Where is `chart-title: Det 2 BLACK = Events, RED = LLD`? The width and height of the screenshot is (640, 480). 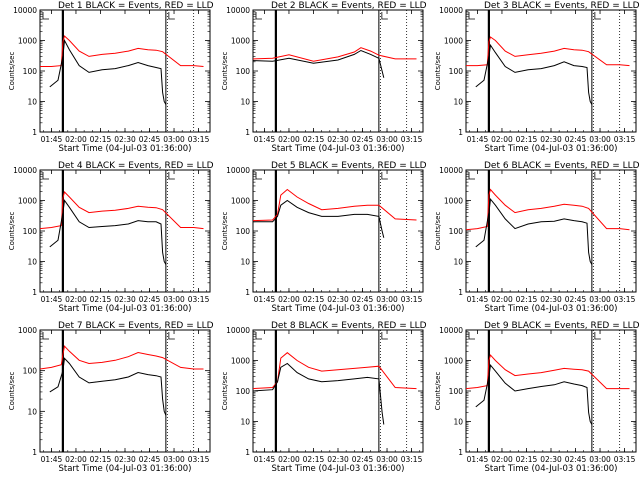 chart-title: Det 2 BLACK = Events, RED = LLD is located at coordinates (349, 6).